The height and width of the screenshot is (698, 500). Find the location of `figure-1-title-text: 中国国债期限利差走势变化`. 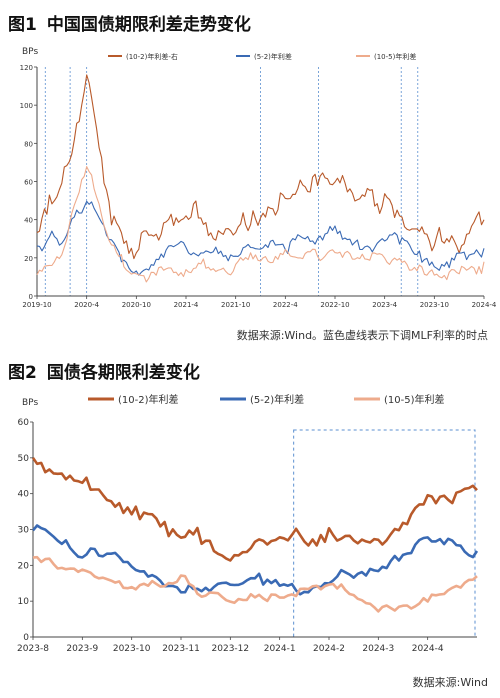

figure-1-title-text: 中国国债期限利差走势变化 is located at coordinates (148, 25).